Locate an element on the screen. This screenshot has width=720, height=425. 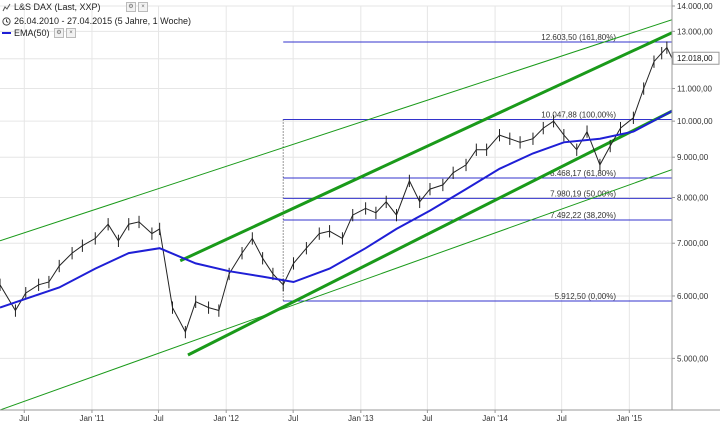
fib-level-label: 12.603,50 (161,80%) is located at coordinates (578, 37).